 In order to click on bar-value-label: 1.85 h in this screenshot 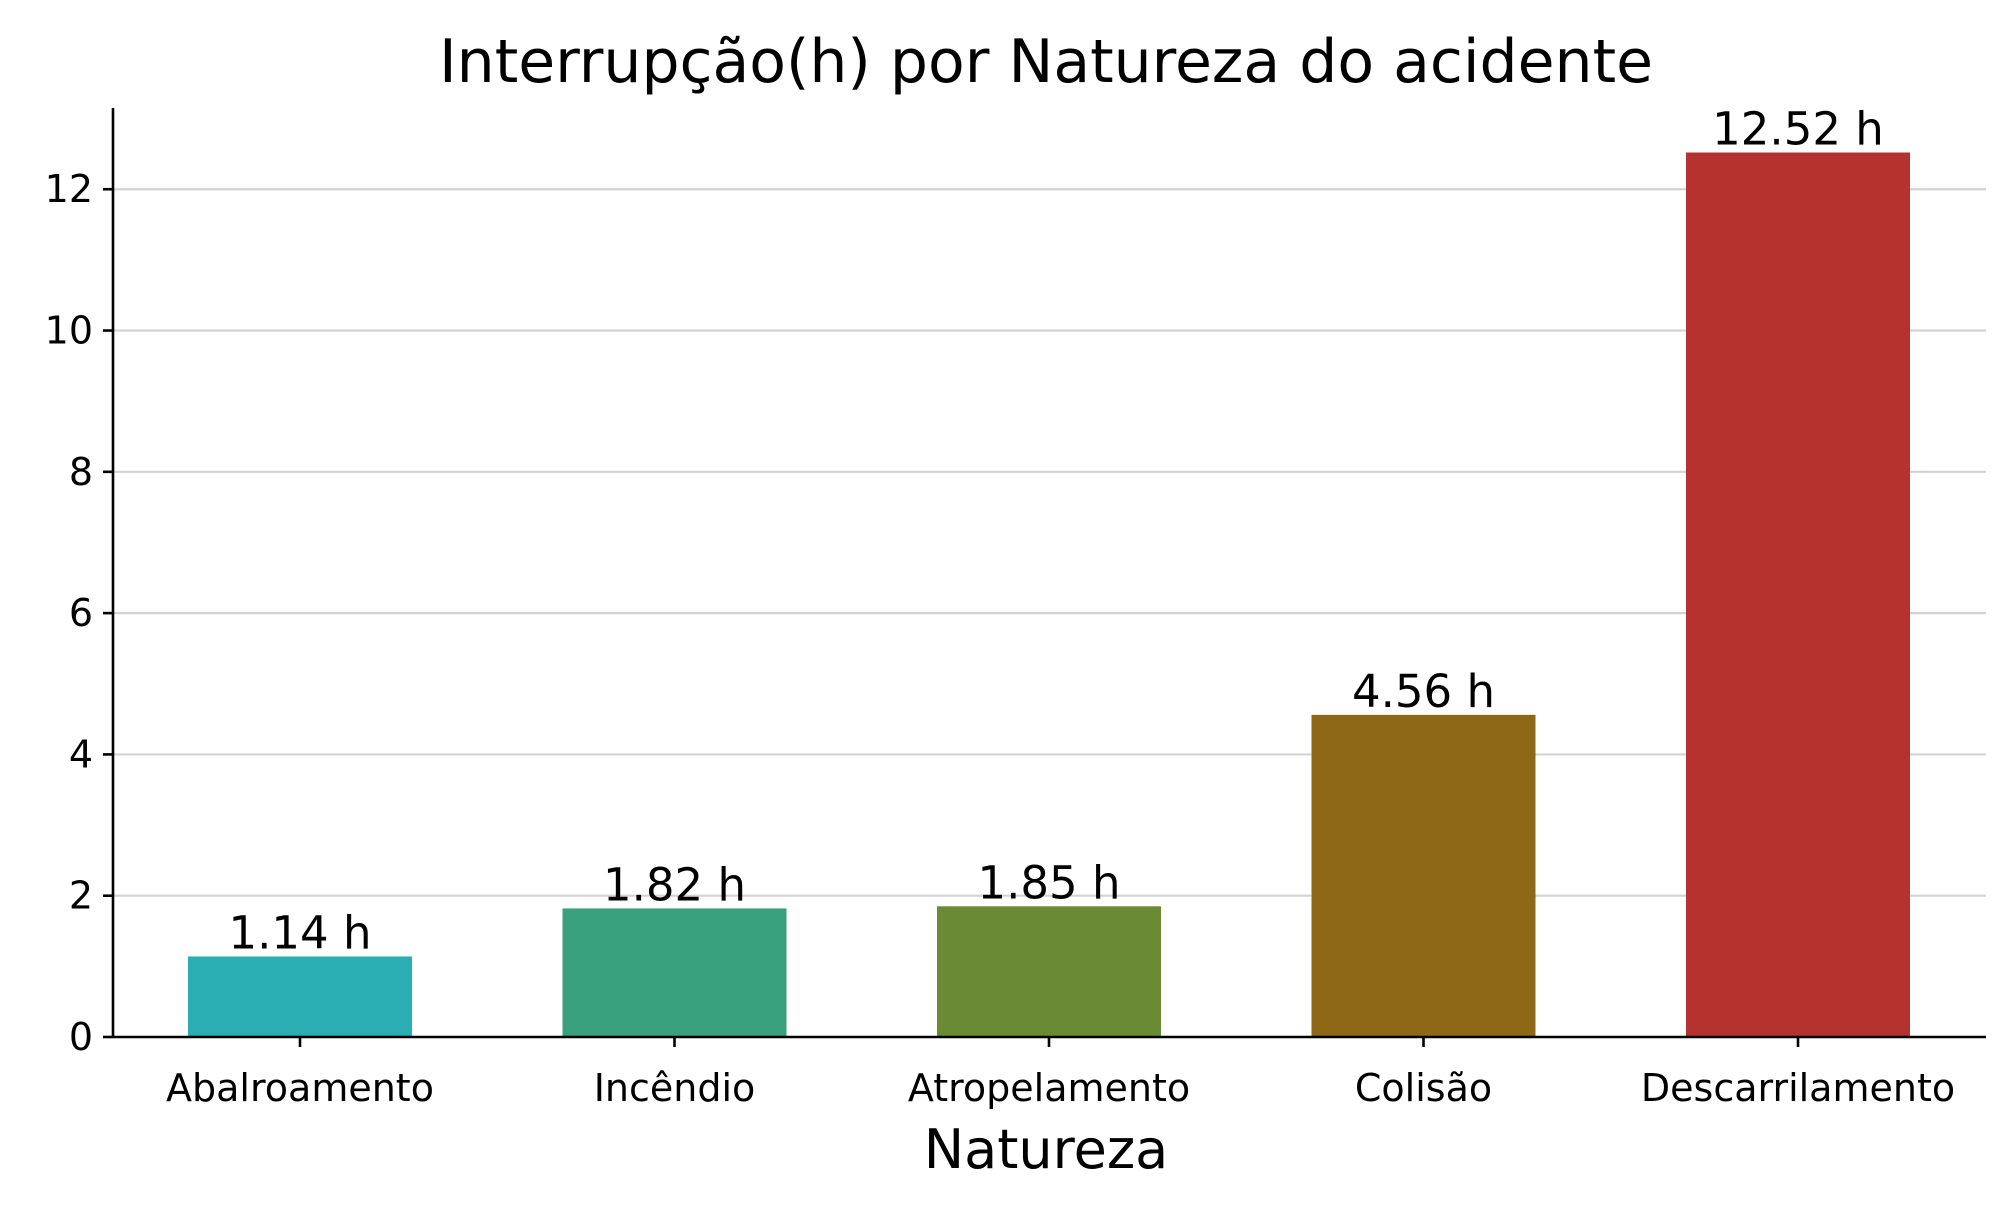, I will do `click(1048, 882)`.